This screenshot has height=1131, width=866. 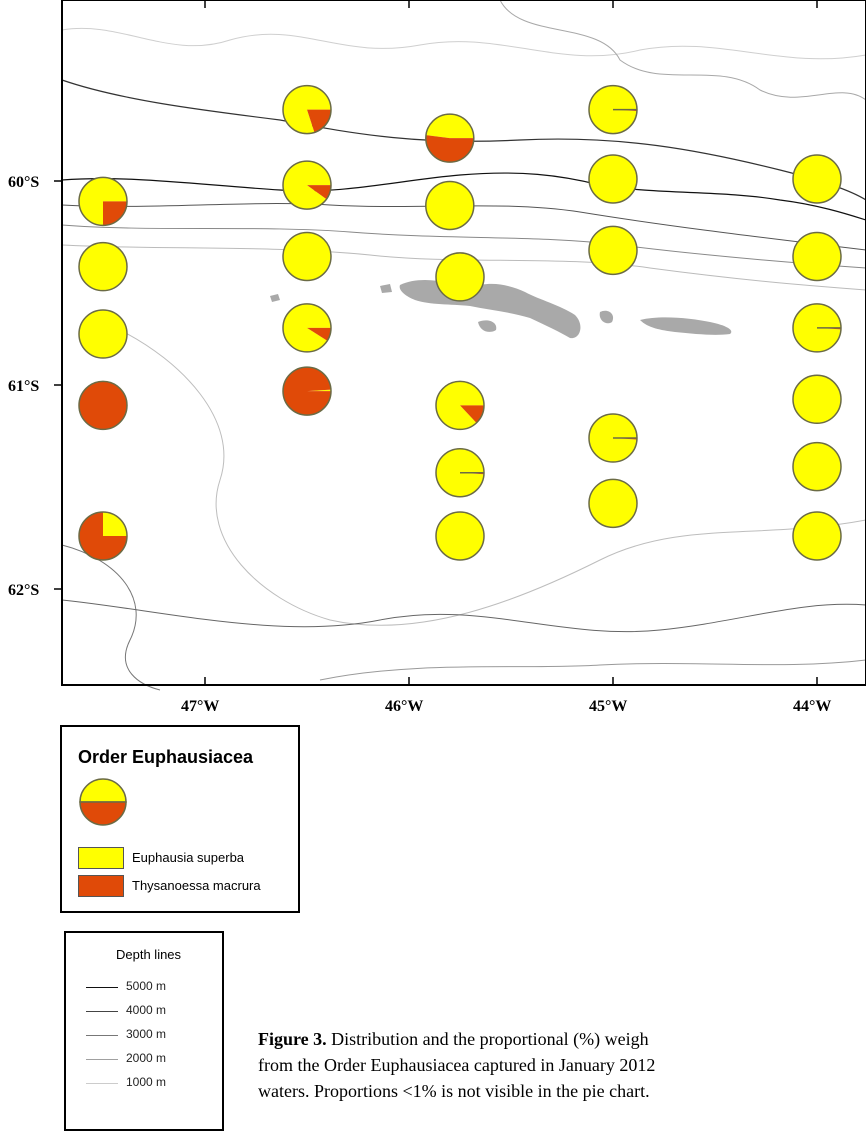 What do you see at coordinates (103, 790) in the screenshot?
I see `legend-pie-top` at bounding box center [103, 790].